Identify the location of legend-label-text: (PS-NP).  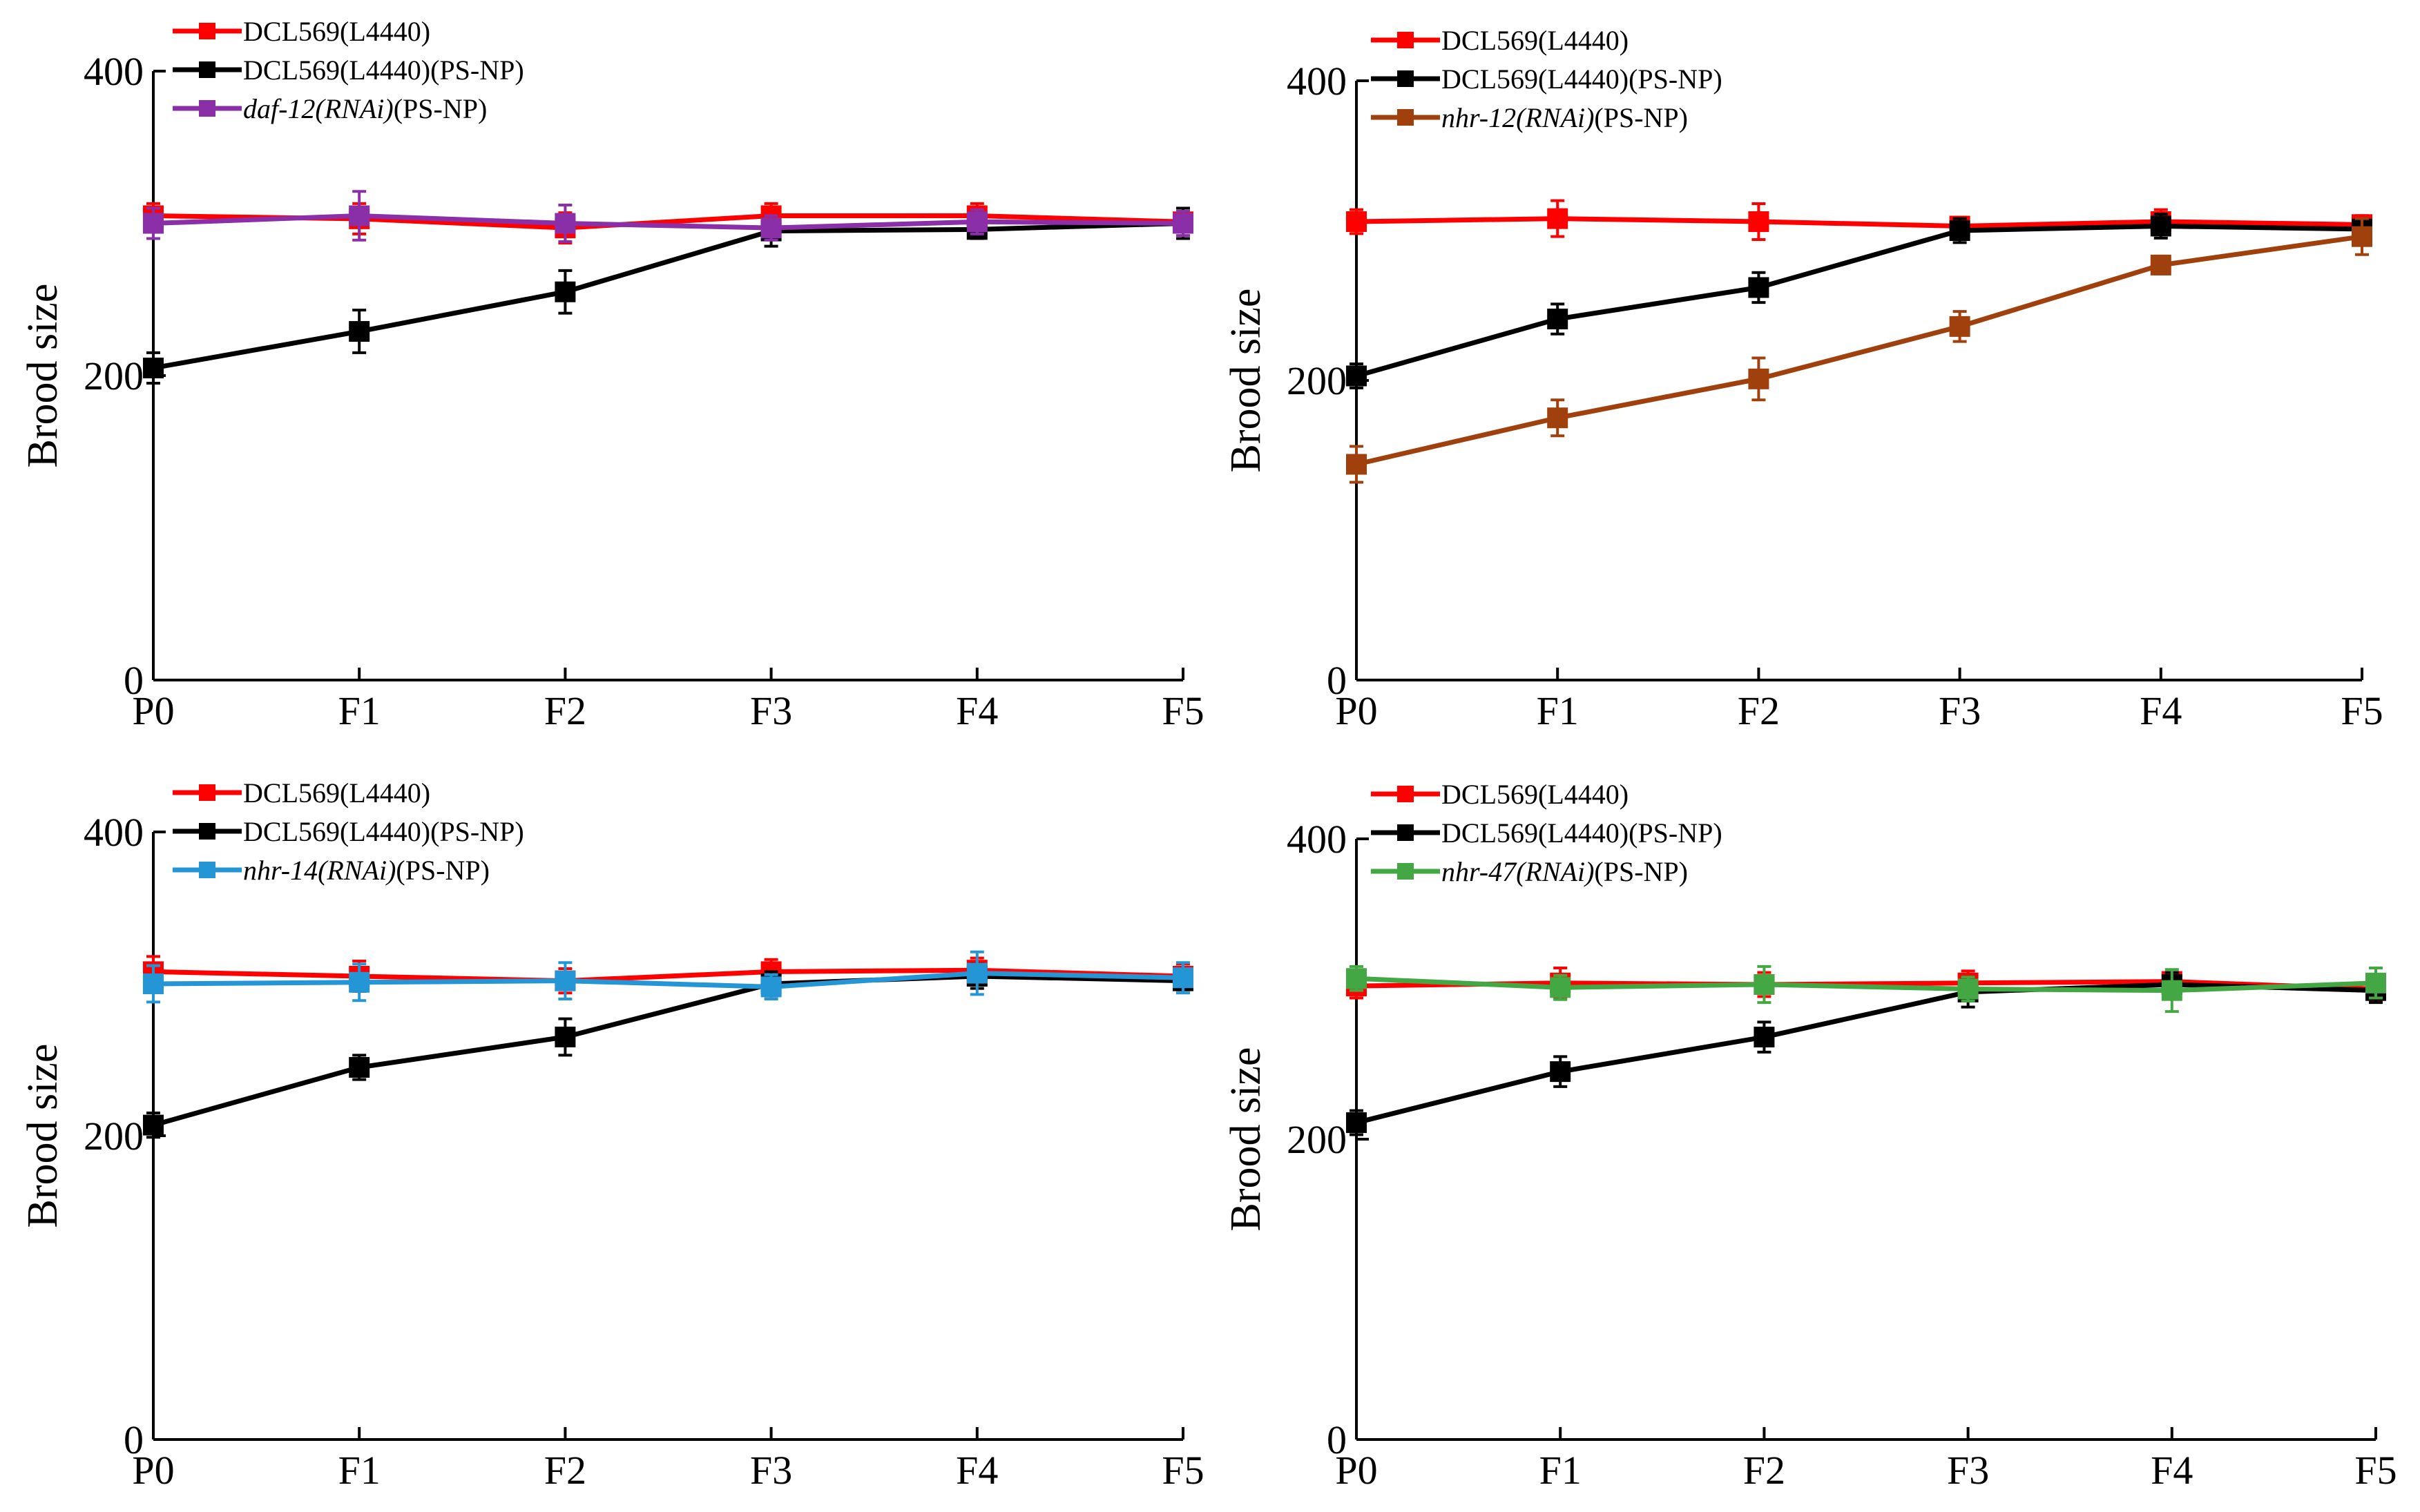
(1641, 872).